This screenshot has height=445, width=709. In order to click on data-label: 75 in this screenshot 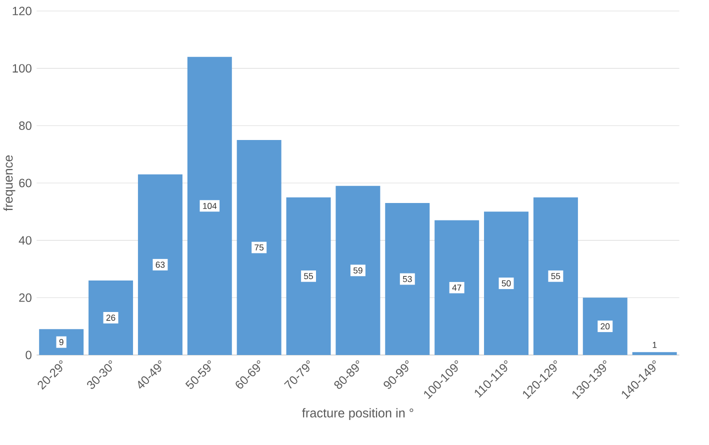, I will do `click(259, 247)`.